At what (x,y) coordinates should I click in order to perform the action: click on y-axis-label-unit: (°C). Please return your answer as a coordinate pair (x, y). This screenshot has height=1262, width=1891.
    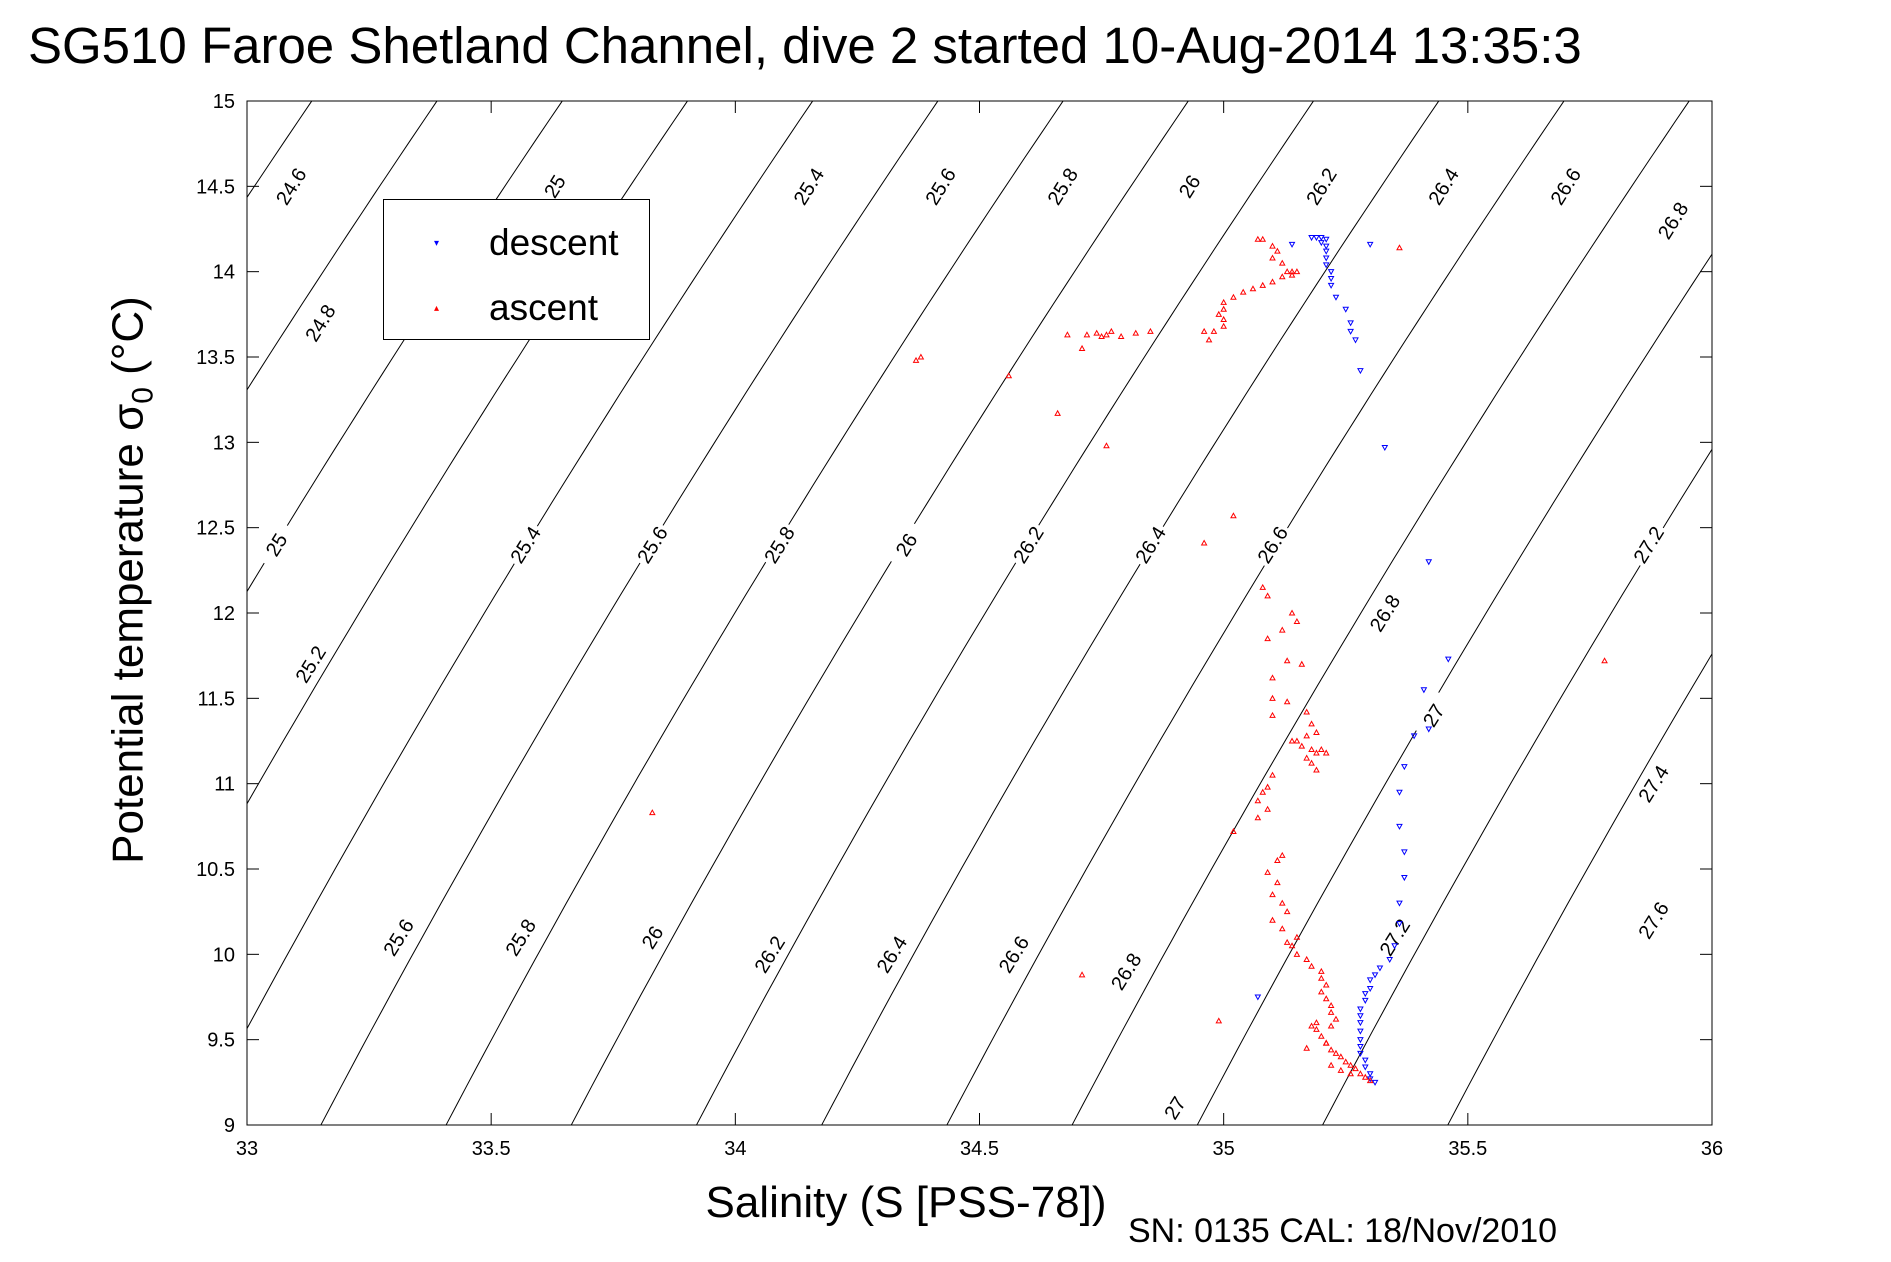
    Looking at the image, I should click on (128, 342).